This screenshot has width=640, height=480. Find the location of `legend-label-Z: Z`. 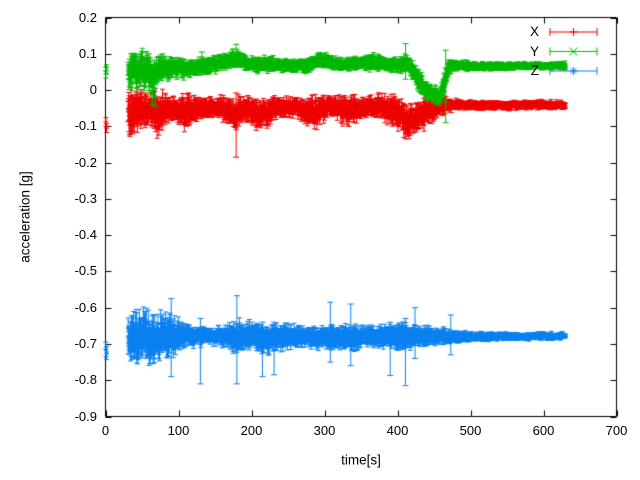

legend-label-Z: Z is located at coordinates (534, 70).